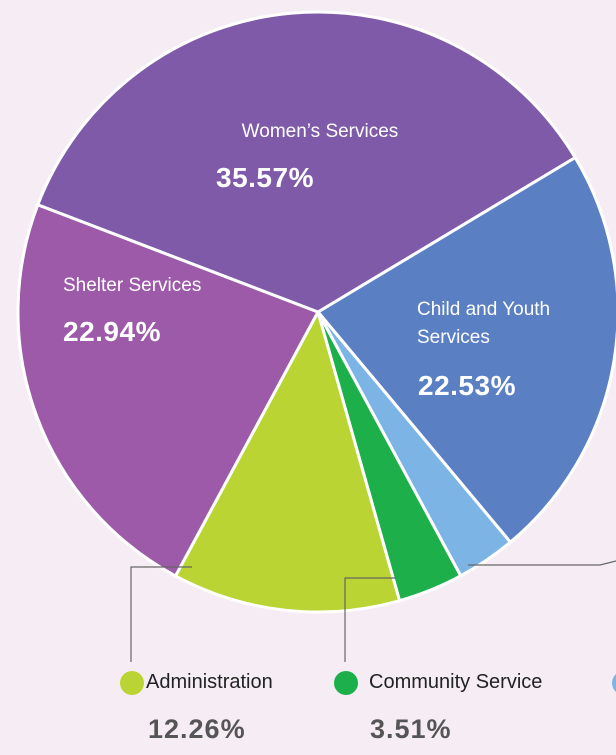 This screenshot has width=616, height=755. What do you see at coordinates (484, 323) in the screenshot?
I see `slice-label: Child and Youth Services` at bounding box center [484, 323].